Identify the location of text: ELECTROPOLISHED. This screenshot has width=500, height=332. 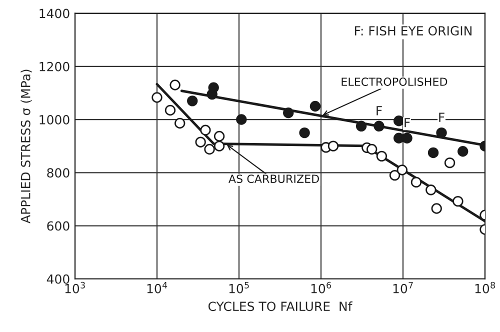
(395, 82).